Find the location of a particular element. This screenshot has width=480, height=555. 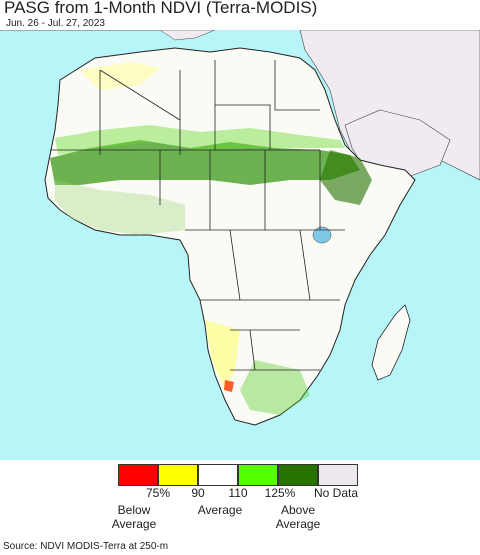

legend-swatch-no-data is located at coordinates (338, 475).